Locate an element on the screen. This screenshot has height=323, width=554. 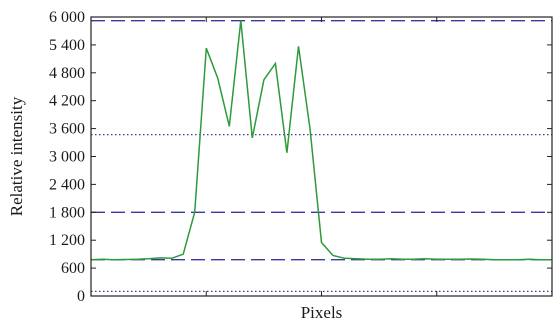
y-tick-label: 4 200 is located at coordinates (67, 101).